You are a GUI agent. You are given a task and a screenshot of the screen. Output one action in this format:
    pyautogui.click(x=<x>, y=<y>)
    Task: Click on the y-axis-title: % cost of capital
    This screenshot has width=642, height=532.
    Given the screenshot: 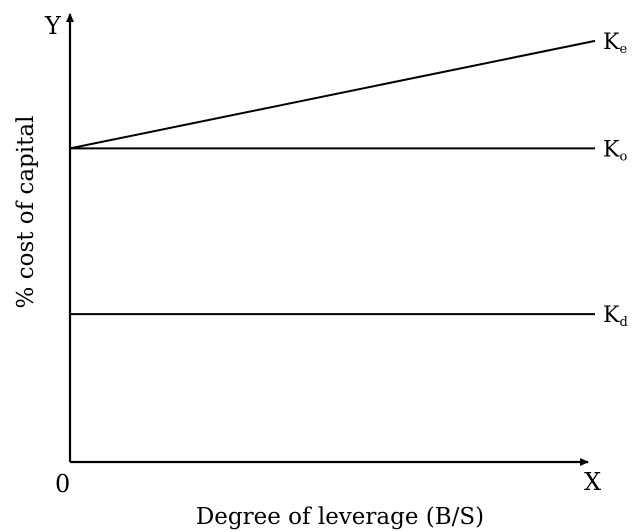 What is the action you would take?
    pyautogui.click(x=26, y=212)
    